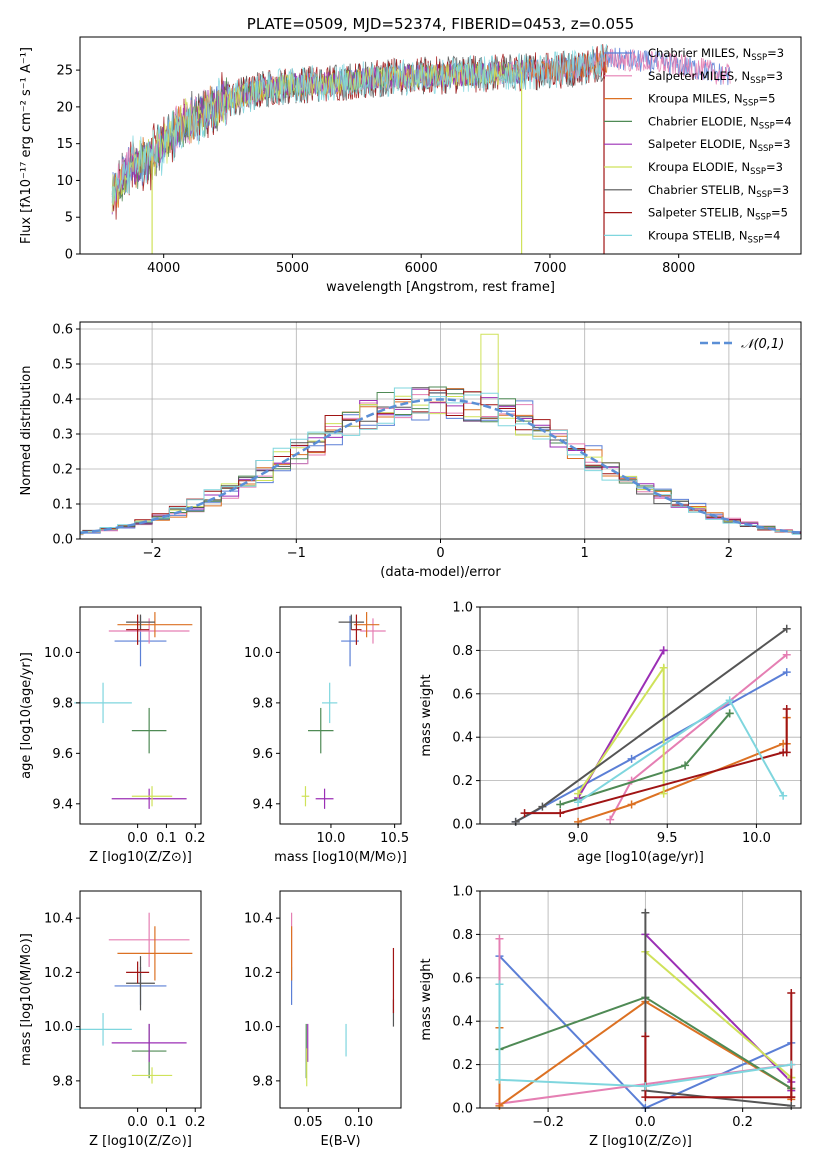 This screenshot has height=1170, width=819. What do you see at coordinates (440, 466) in the screenshot?
I see `gaussian-curve` at bounding box center [440, 466].